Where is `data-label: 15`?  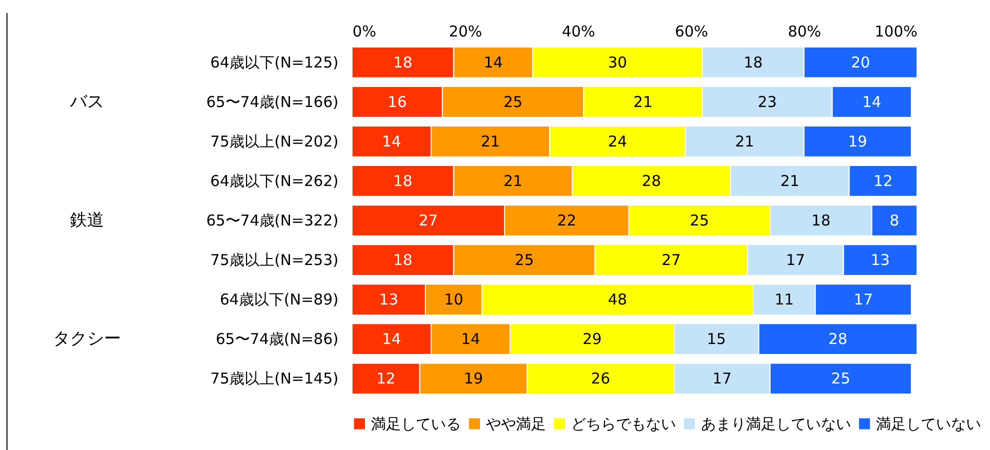 data-label: 15 is located at coordinates (716, 339).